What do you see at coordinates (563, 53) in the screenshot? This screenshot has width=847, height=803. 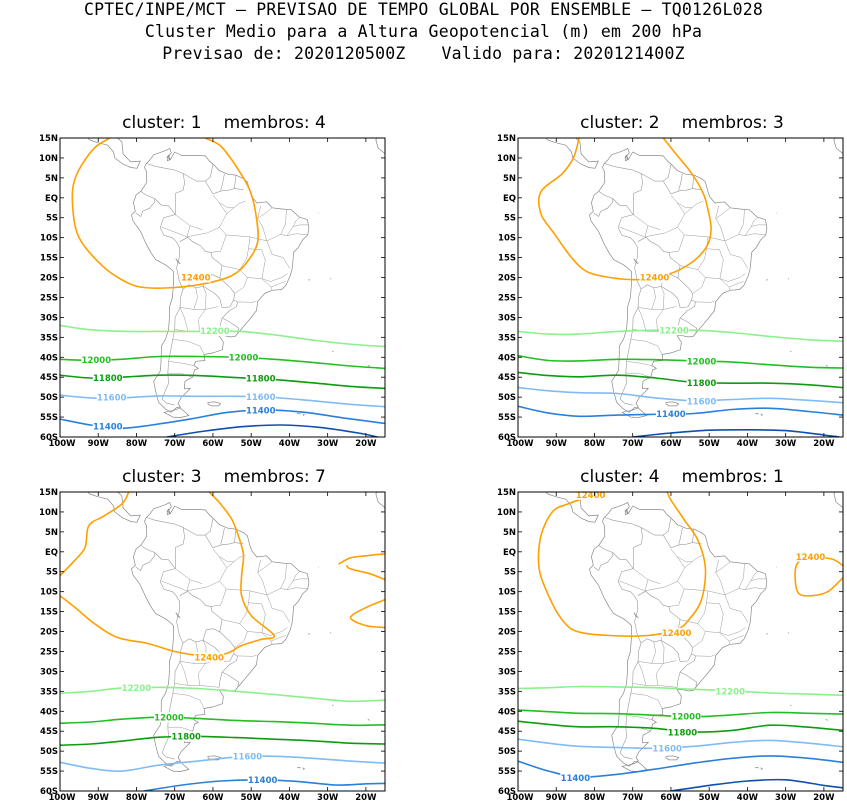 I see `valid-date: Valido para: 2020121400Z` at bounding box center [563, 53].